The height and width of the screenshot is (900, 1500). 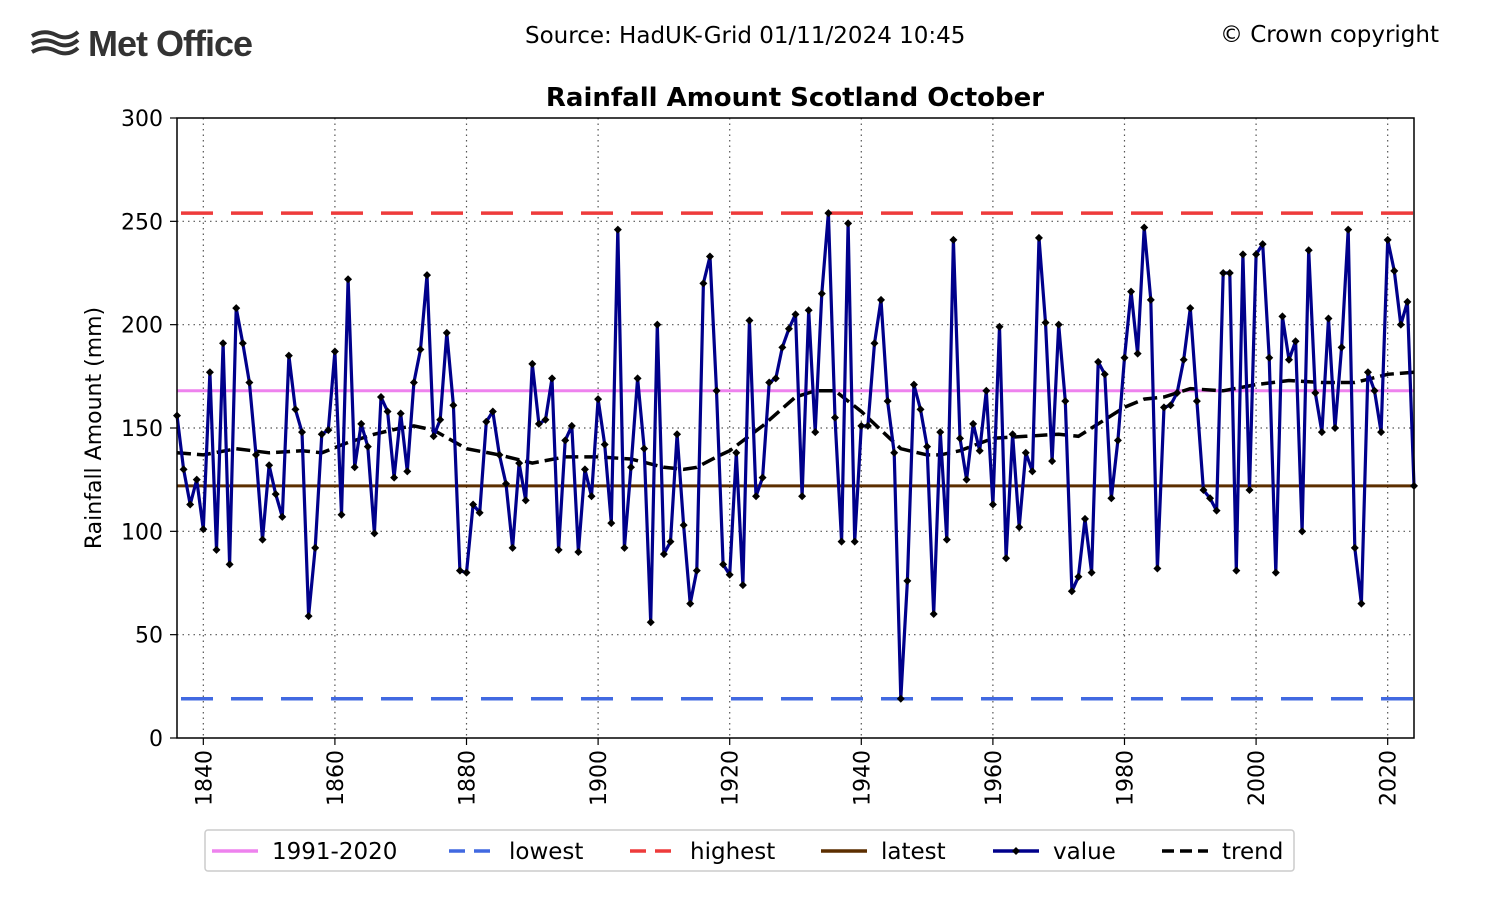 I want to click on x-tick-label: 1880, so click(x=468, y=778).